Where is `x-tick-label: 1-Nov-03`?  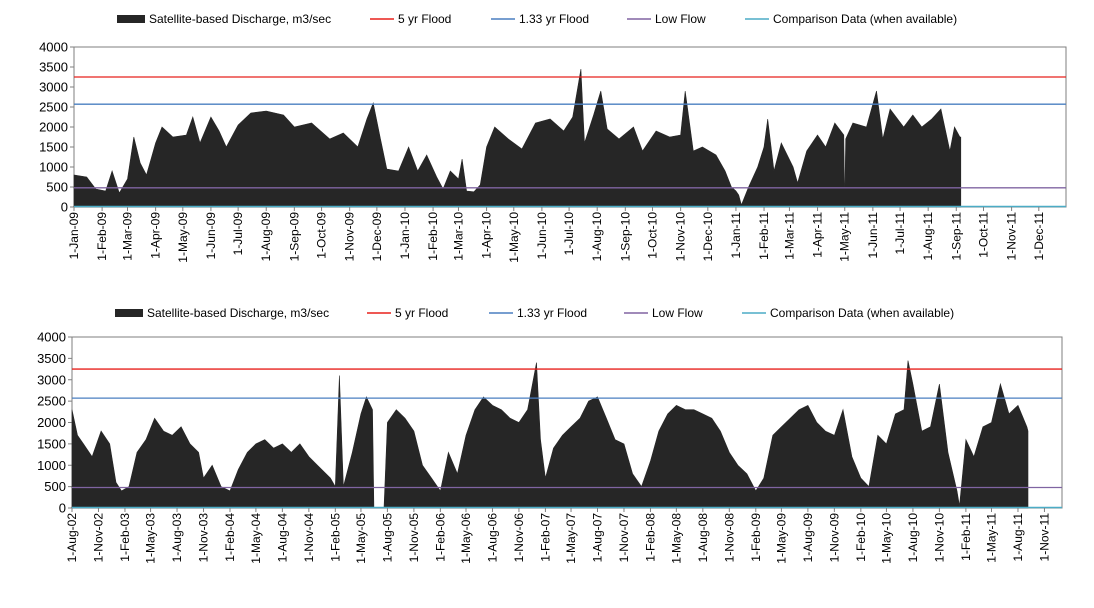 x-tick-label: 1-Nov-03 is located at coordinates (204, 538).